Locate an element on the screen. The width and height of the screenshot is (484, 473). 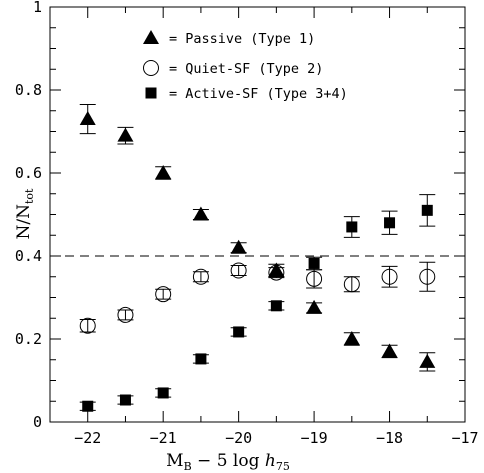
legend-label-active-sf: = Active-SF (Type 3+4) is located at coordinates (258, 94).